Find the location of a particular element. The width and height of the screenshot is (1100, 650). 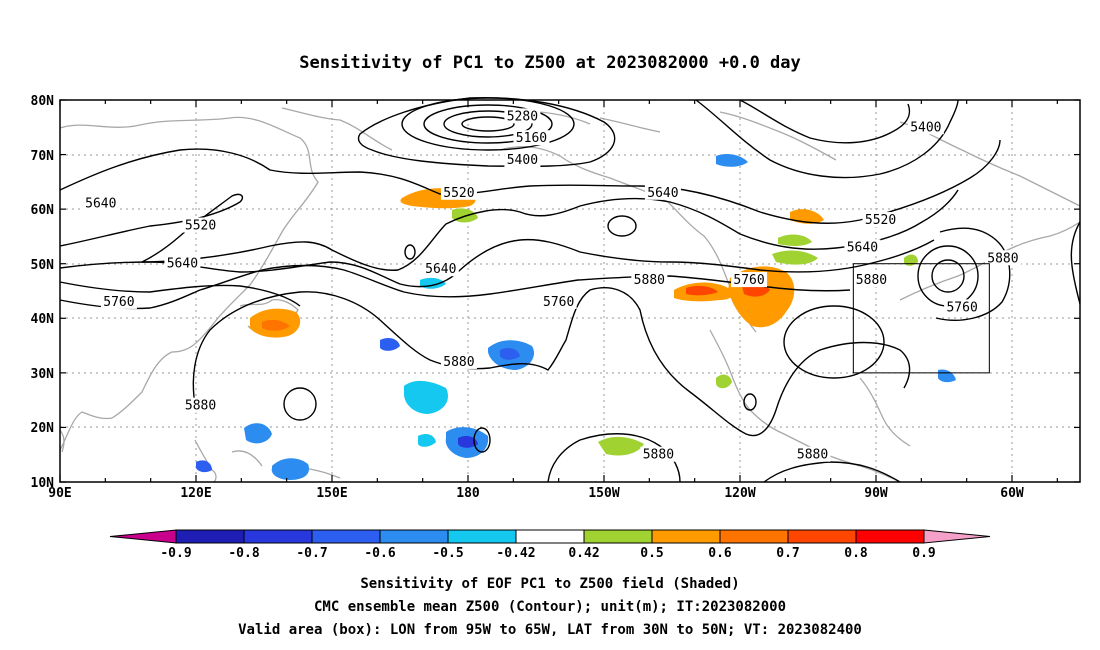

colorbar-label: 0.7 is located at coordinates (787, 553).